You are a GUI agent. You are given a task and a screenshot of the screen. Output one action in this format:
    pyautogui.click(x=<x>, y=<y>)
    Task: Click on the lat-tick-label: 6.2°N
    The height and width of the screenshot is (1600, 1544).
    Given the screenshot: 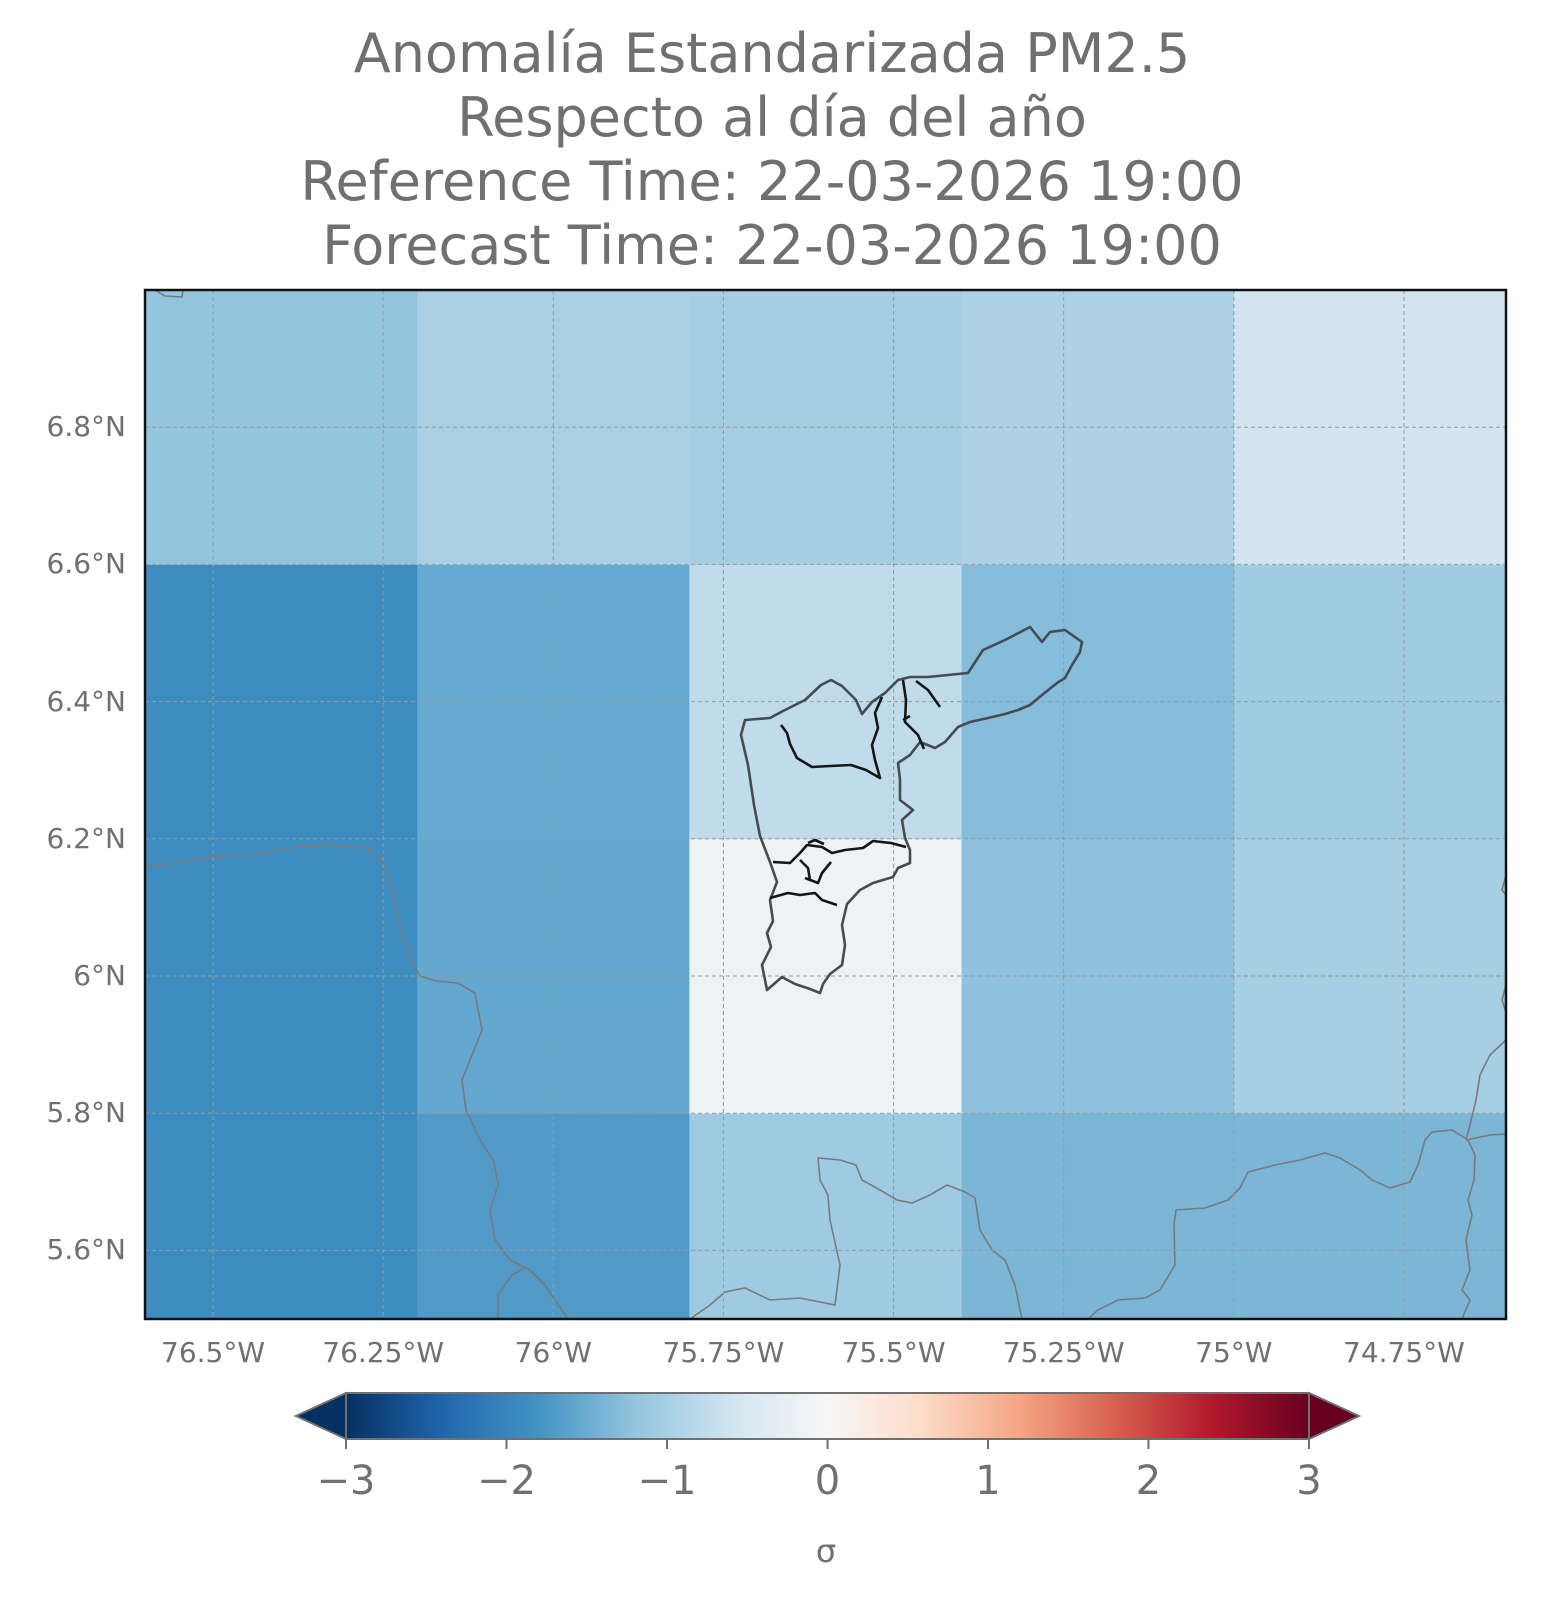 What is the action you would take?
    pyautogui.click(x=86, y=838)
    